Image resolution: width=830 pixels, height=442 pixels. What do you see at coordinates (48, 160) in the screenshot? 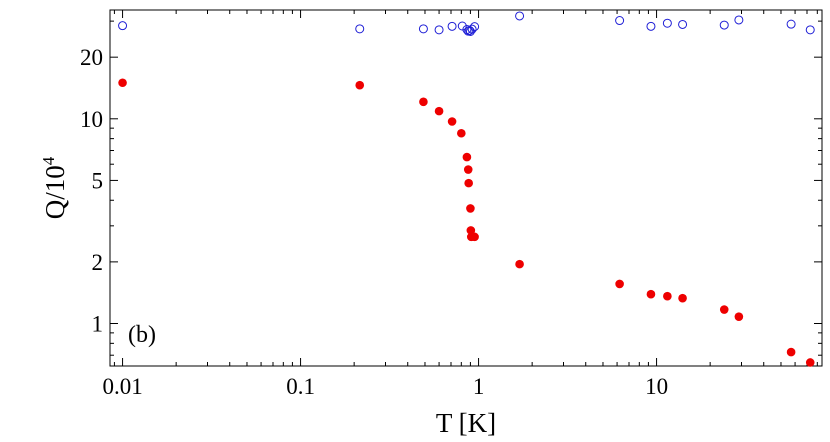
I see `y-axis-label-exponent: 4` at bounding box center [48, 160].